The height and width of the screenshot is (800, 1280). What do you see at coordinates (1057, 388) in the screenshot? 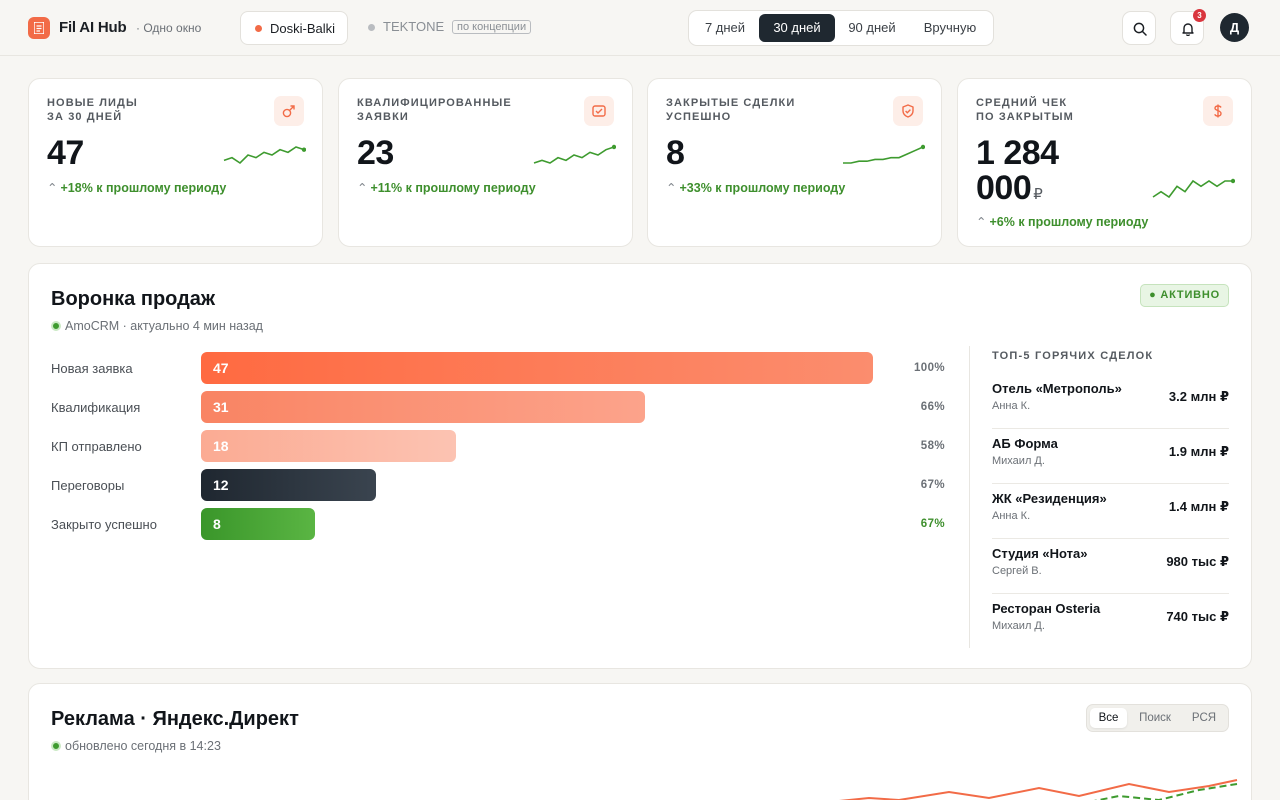
I see `deal-name: Отель «Метрополь»` at bounding box center [1057, 388].